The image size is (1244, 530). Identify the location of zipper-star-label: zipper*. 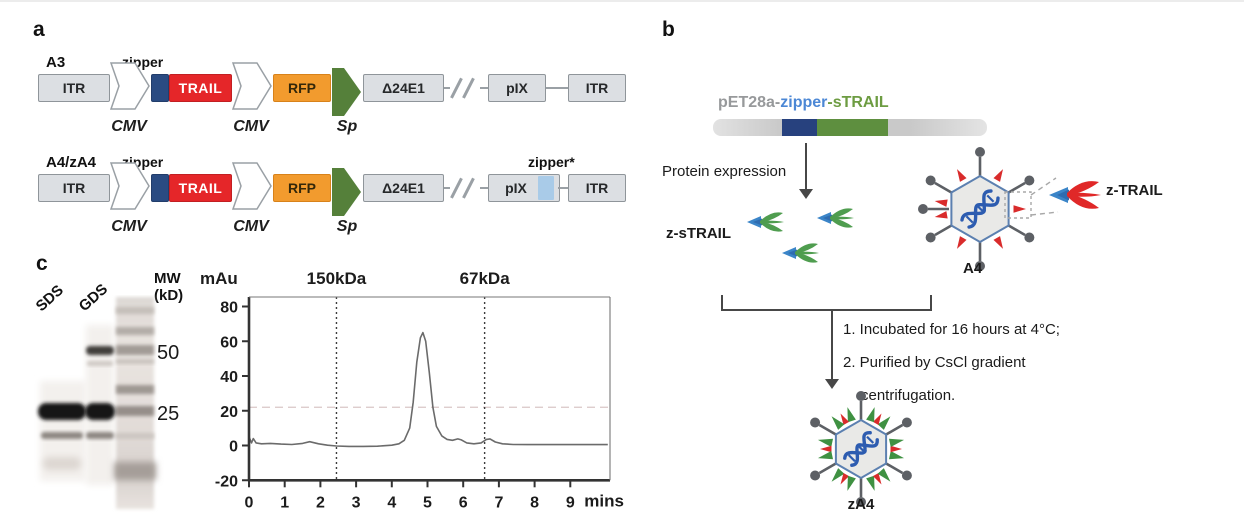
(551, 162).